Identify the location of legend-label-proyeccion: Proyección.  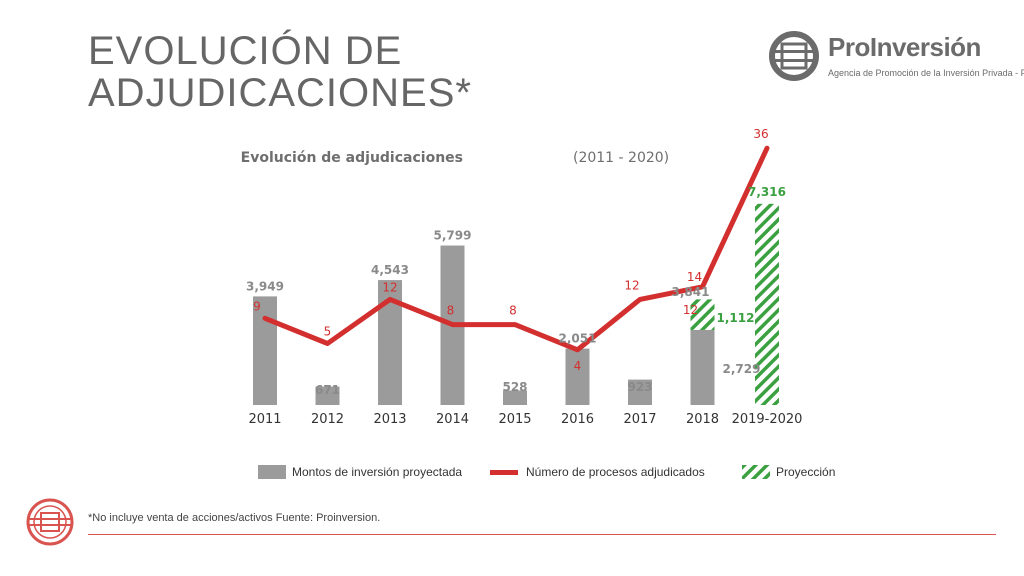
(806, 472).